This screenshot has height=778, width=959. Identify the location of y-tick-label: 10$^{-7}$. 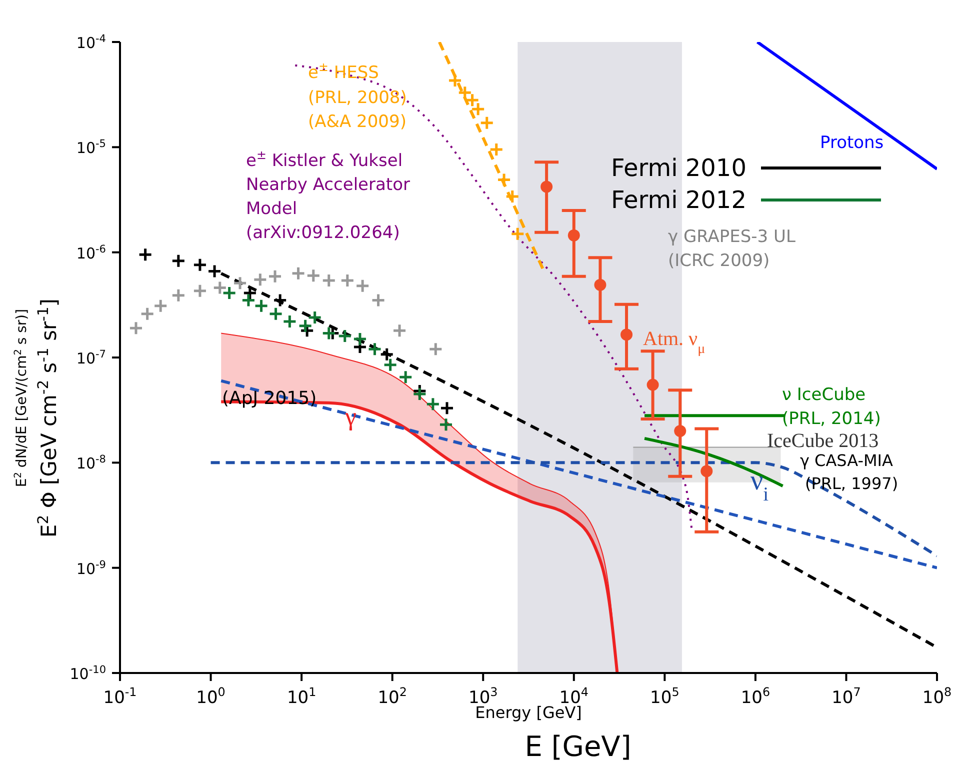
(91, 358).